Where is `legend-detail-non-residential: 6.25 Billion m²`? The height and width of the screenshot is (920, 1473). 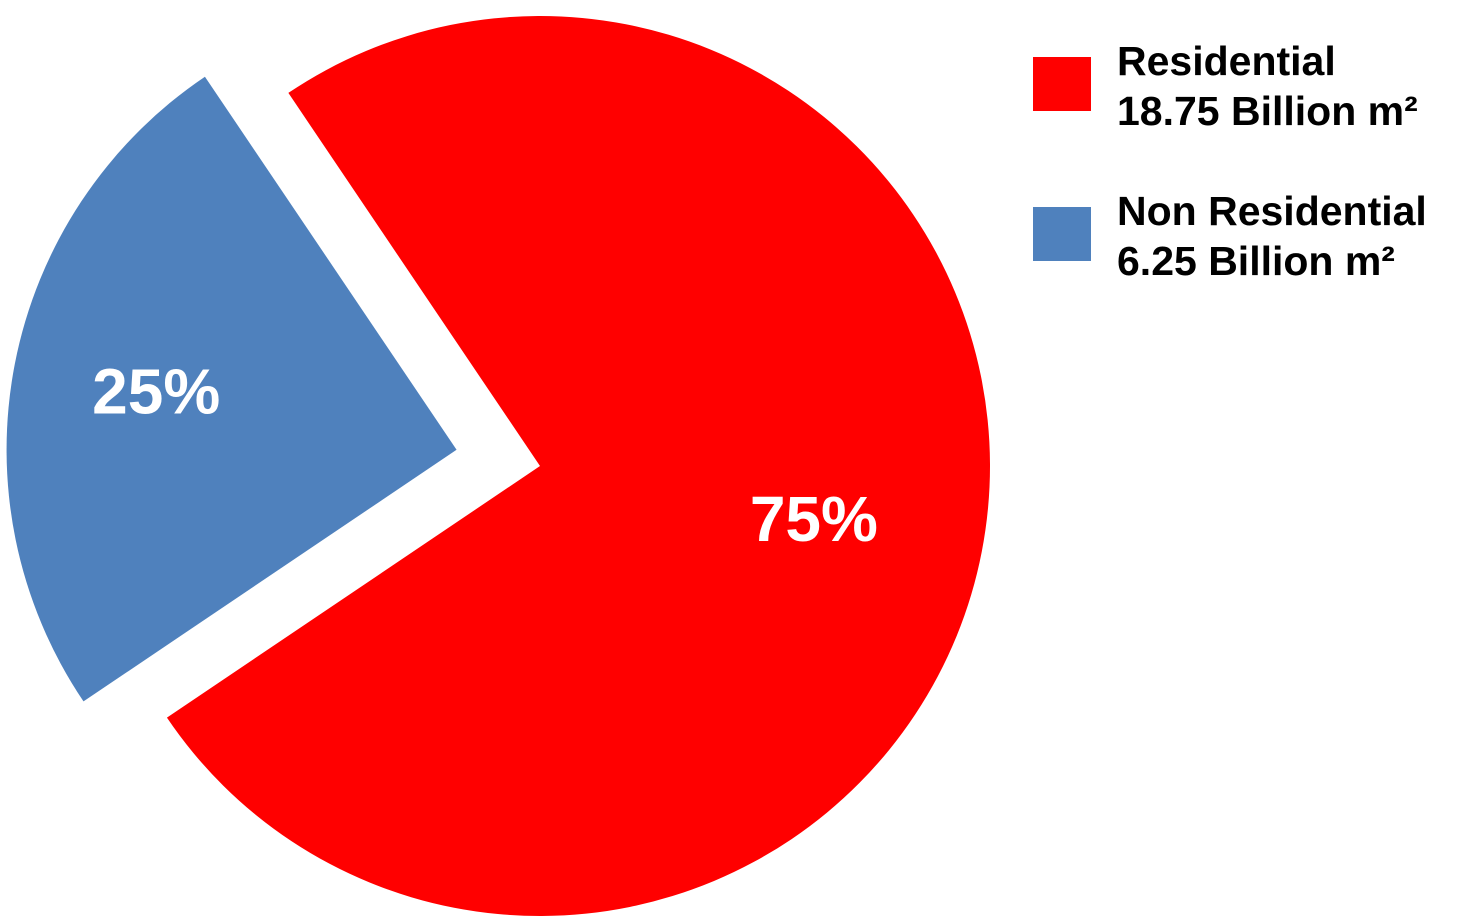
legend-detail-non-residential: 6.25 Billion m² is located at coordinates (1256, 261).